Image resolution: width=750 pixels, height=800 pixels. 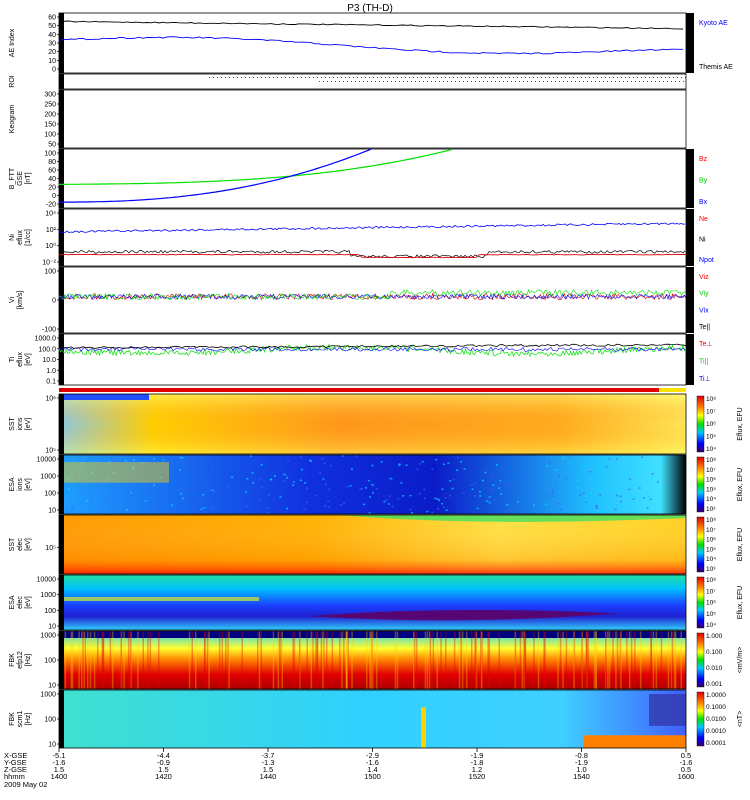 I want to click on spectrogram-fbk-scm, so click(x=372, y=719).